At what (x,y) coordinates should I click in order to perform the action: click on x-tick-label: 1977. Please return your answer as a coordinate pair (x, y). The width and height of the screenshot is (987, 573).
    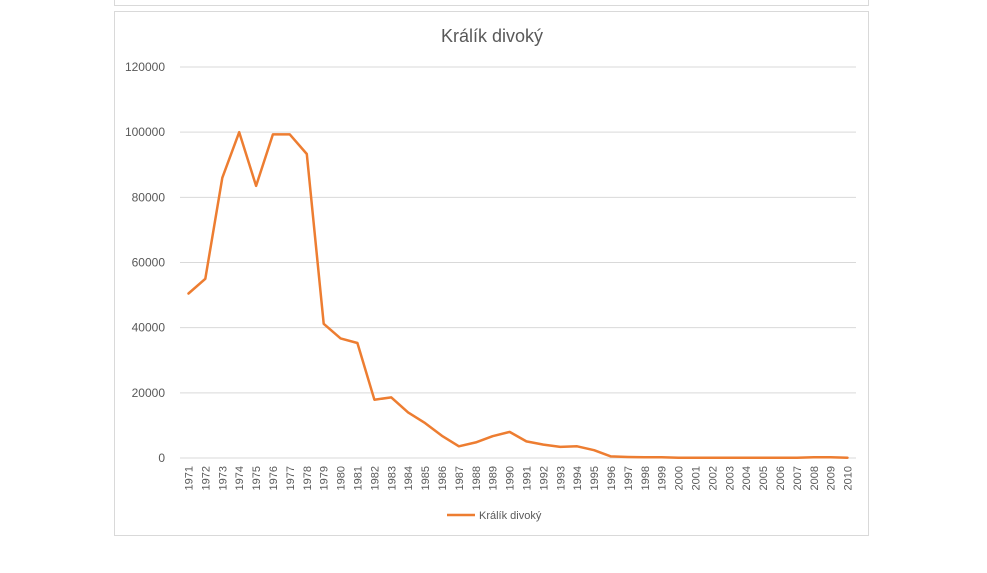
    Looking at the image, I should click on (291, 478).